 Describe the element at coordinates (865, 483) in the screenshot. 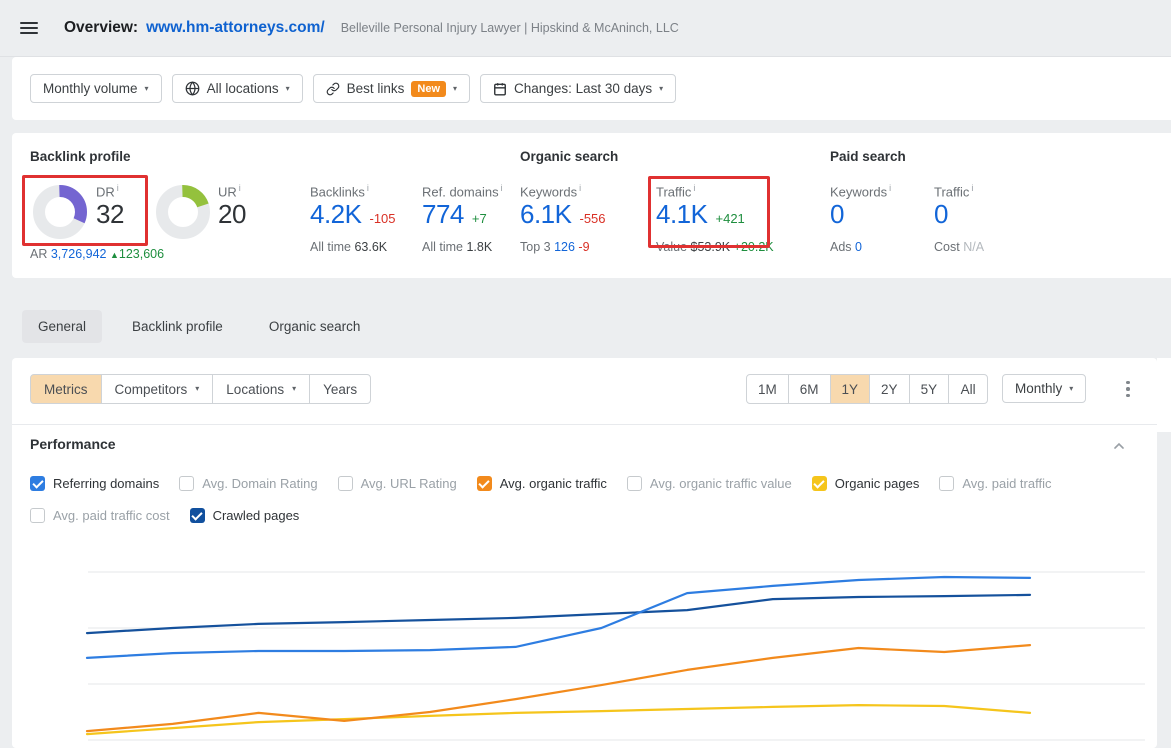

I see `toggle-organic-pages: Organic pages` at that location.